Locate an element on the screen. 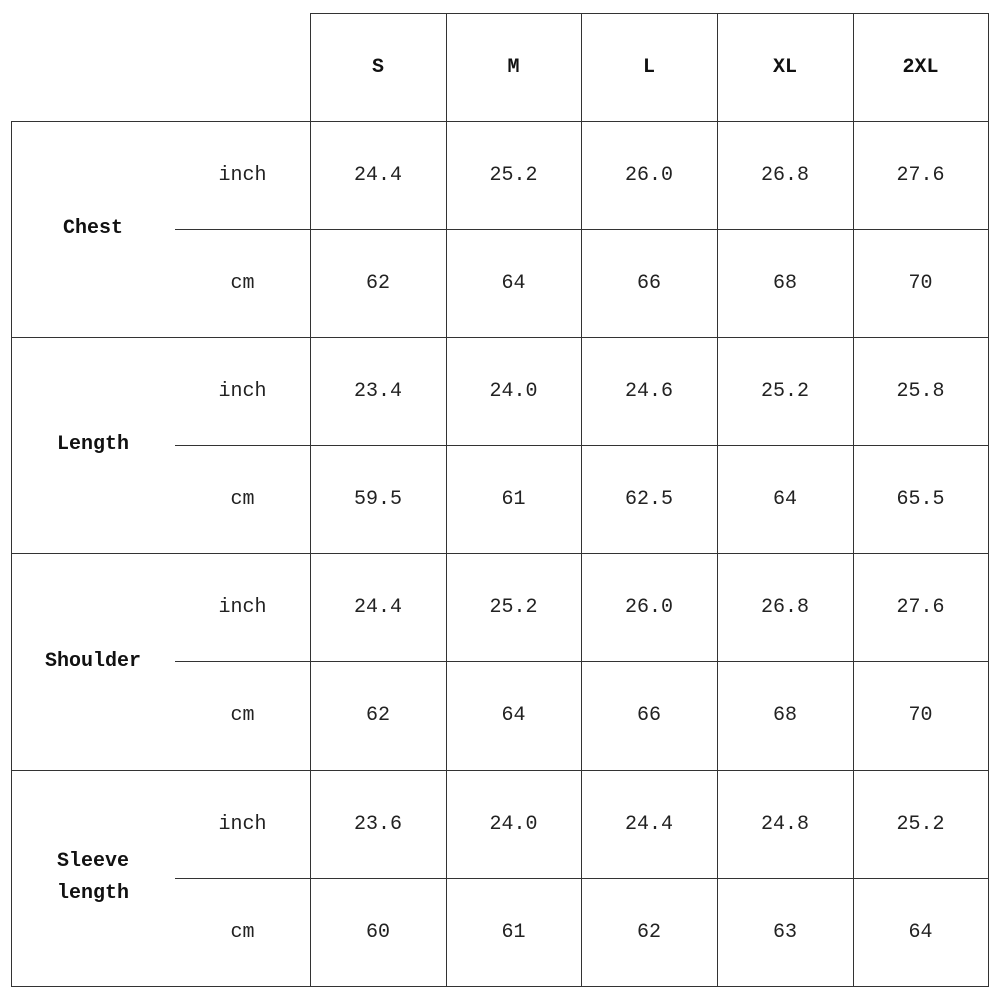 This screenshot has width=1000, height=1000. table-cell: 23.4 is located at coordinates (377, 391).